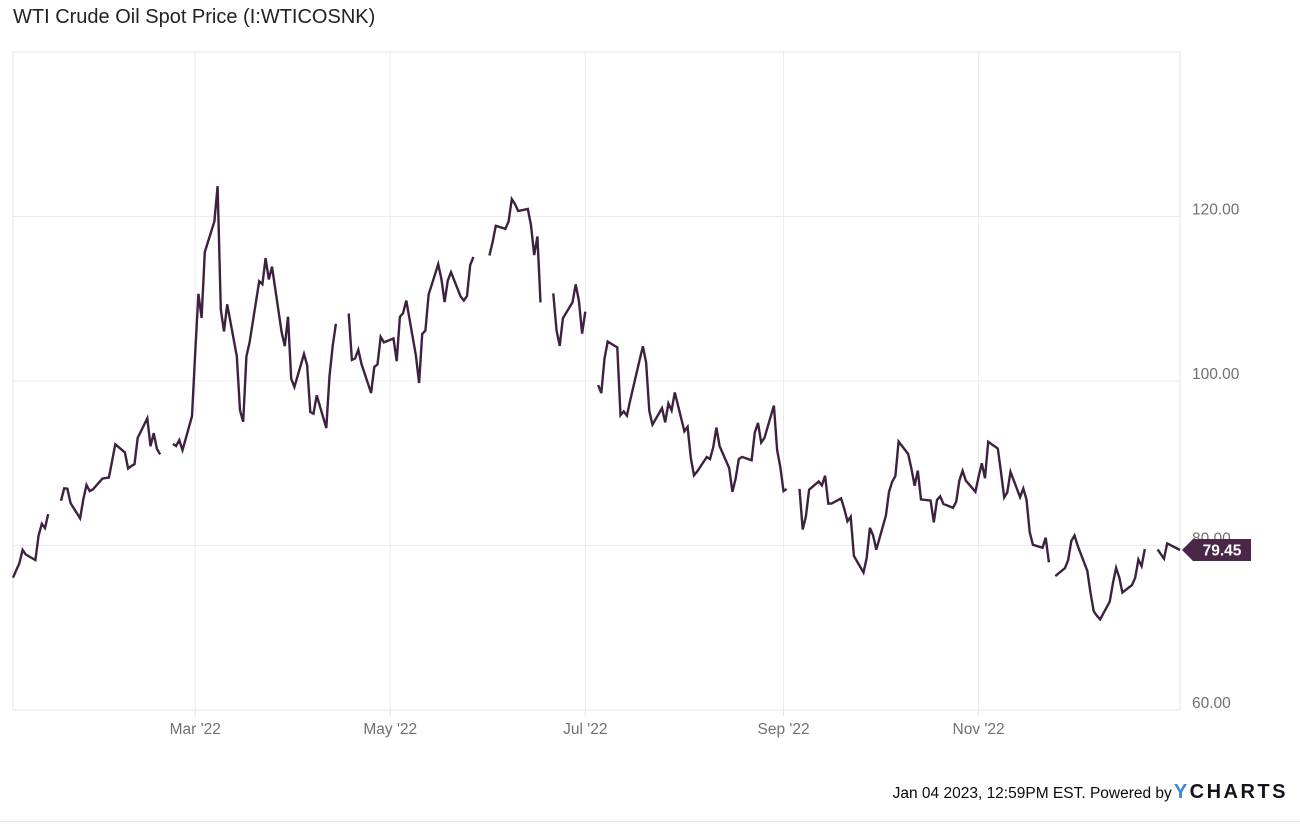 The width and height of the screenshot is (1300, 824). What do you see at coordinates (650, 821) in the screenshot?
I see `bottom-divider` at bounding box center [650, 821].